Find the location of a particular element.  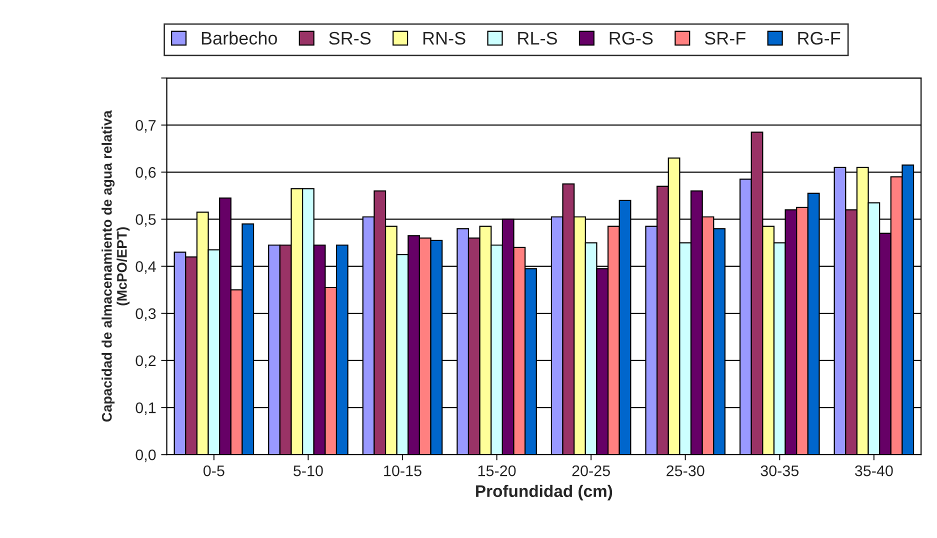

x-axis-title: Profundidad (cm) is located at coordinates (544, 492).